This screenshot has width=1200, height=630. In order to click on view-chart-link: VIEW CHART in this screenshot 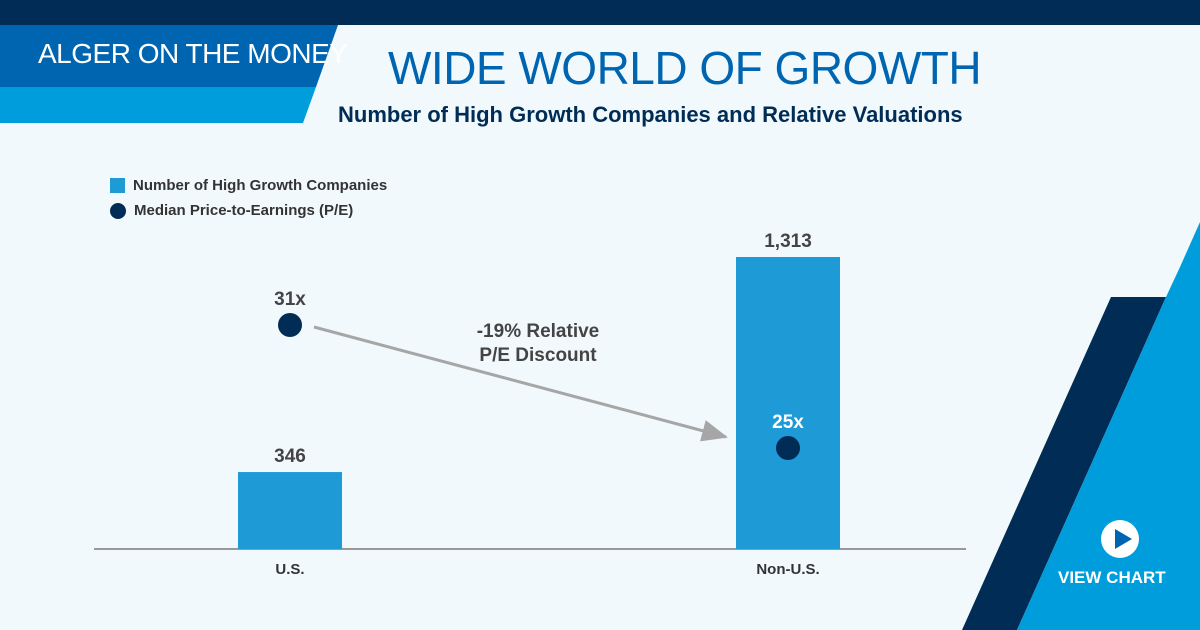, I will do `click(1112, 577)`.